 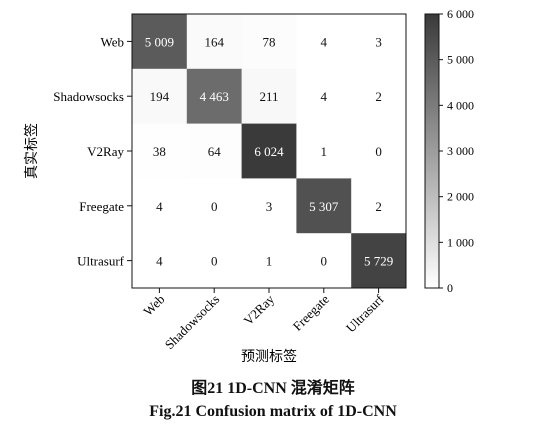 I want to click on matrix-cell-label: 4 463, so click(x=214, y=96).